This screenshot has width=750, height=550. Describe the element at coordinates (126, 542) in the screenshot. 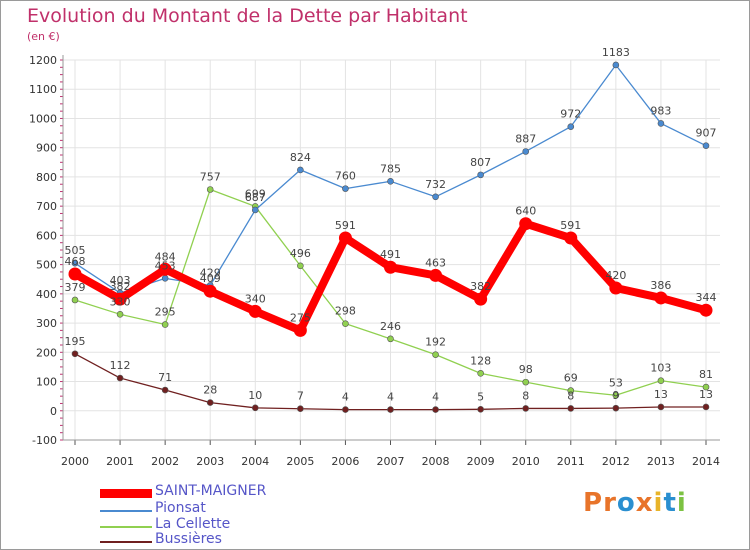

I see `legend-swatch-bussieres` at that location.